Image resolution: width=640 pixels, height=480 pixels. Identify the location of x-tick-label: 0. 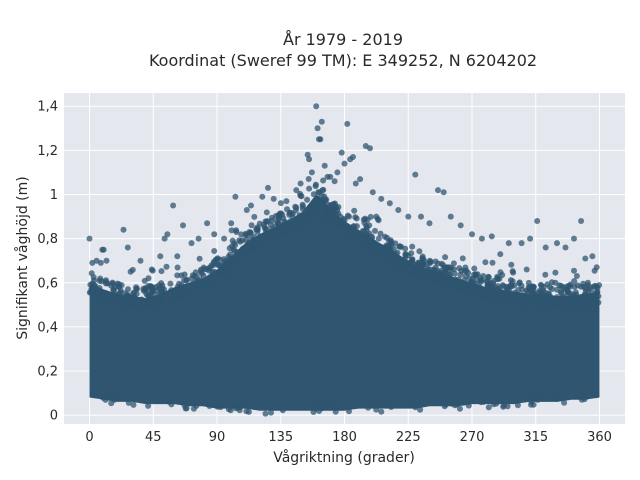
(89, 437).